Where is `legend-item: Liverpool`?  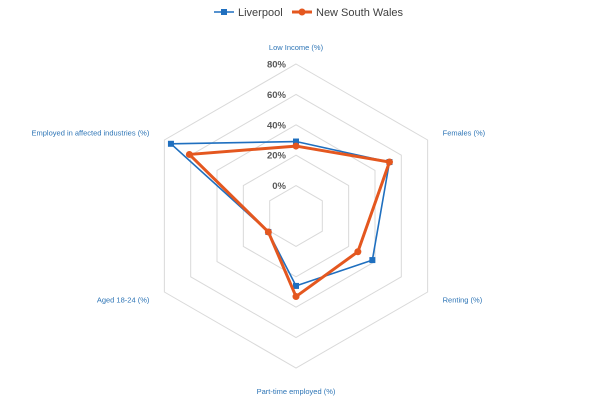
legend-item: Liverpool is located at coordinates (248, 13).